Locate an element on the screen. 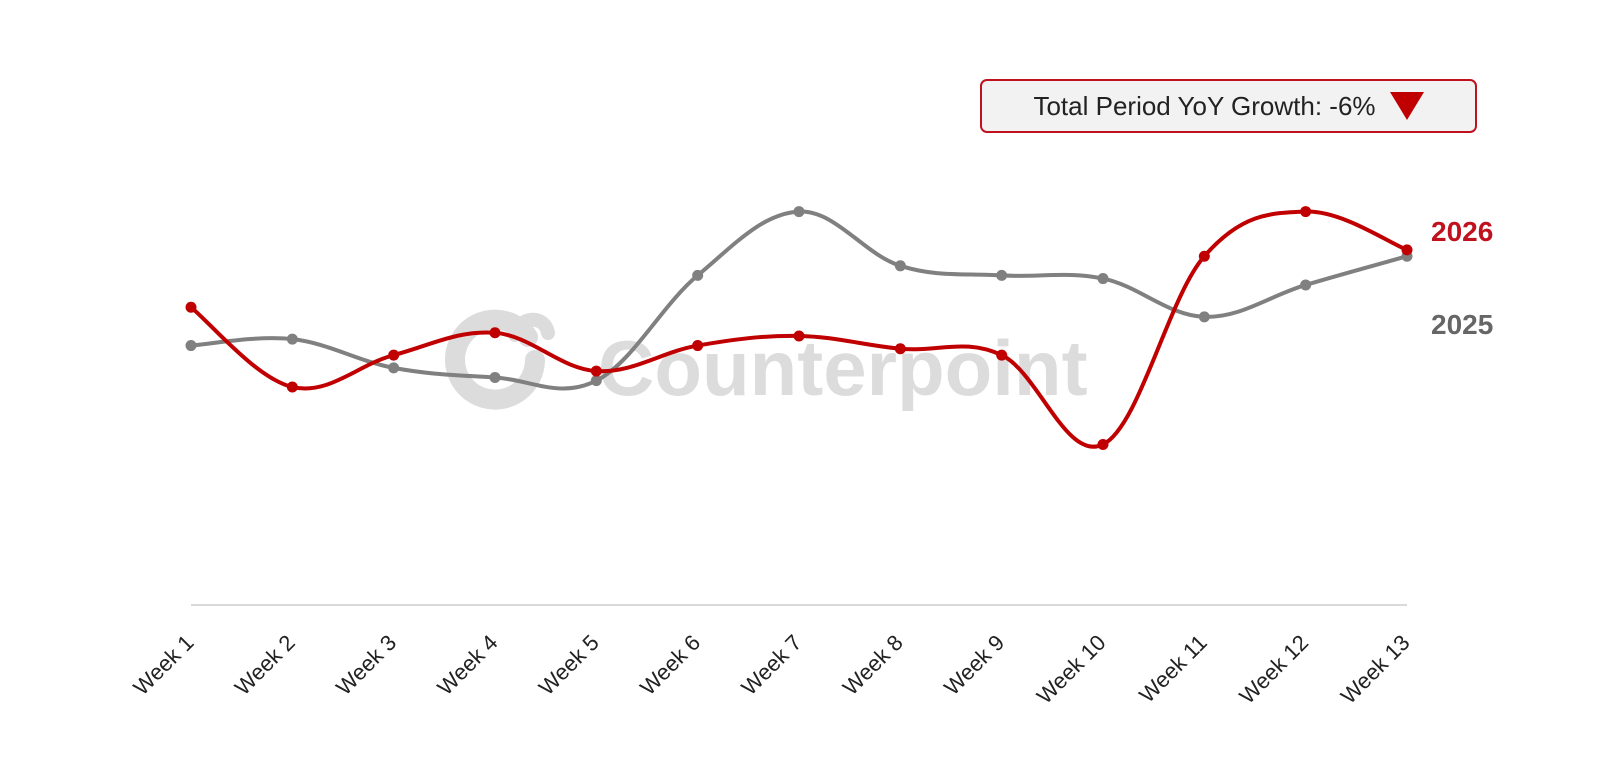 This screenshot has height=761, width=1609. x-tick-label: Week 11 is located at coordinates (1173, 669).